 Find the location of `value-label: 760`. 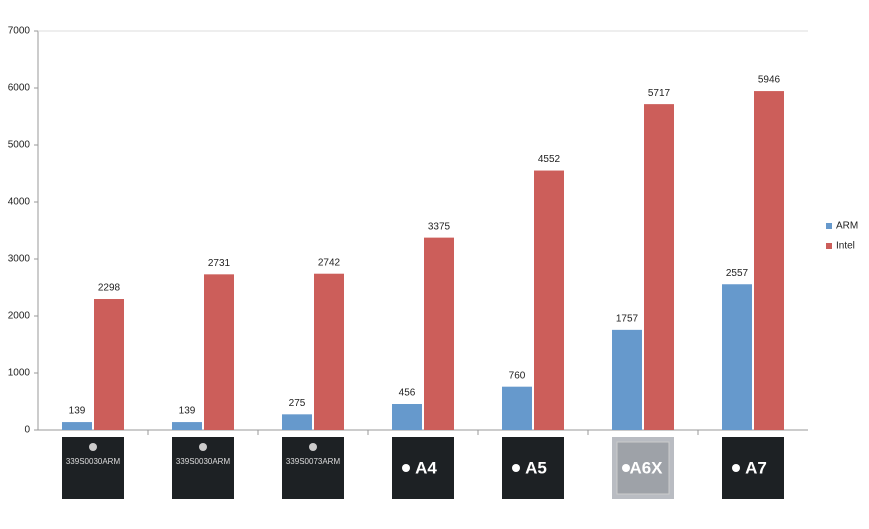

value-label: 760 is located at coordinates (517, 375).